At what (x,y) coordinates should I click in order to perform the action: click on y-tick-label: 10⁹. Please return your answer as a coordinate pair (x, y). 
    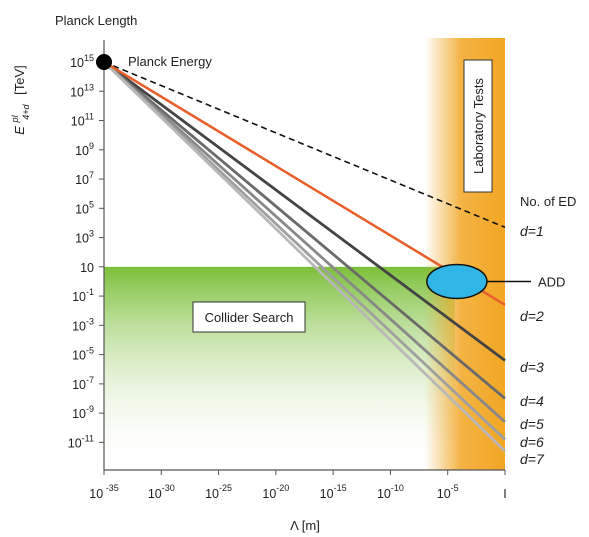
    Looking at the image, I should click on (84, 149).